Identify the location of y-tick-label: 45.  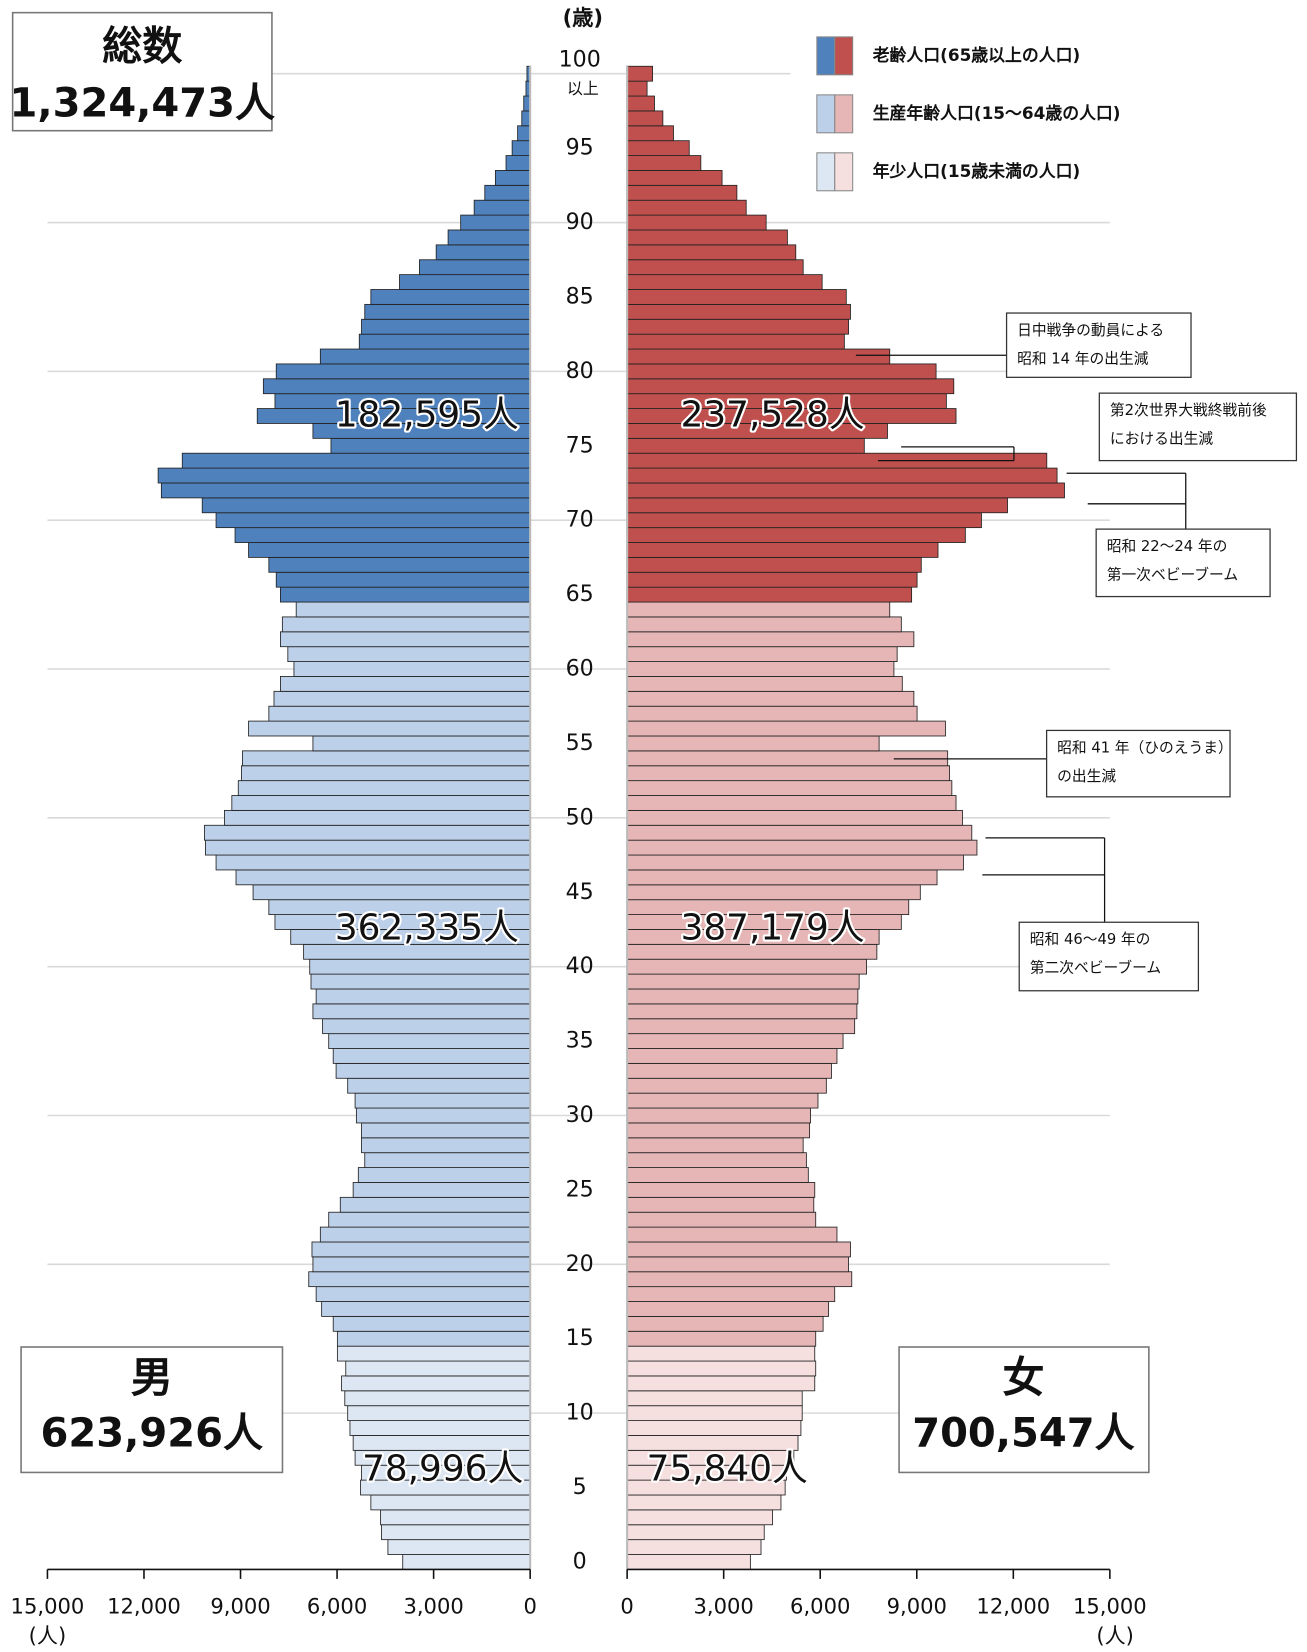
(580, 892).